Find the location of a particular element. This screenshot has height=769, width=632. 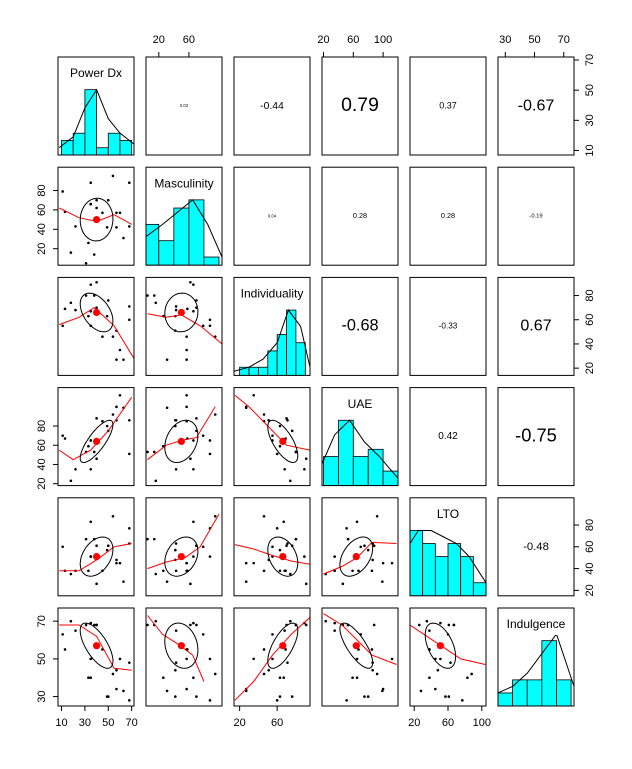

correlation-label: 0.04 is located at coordinates (272, 215).